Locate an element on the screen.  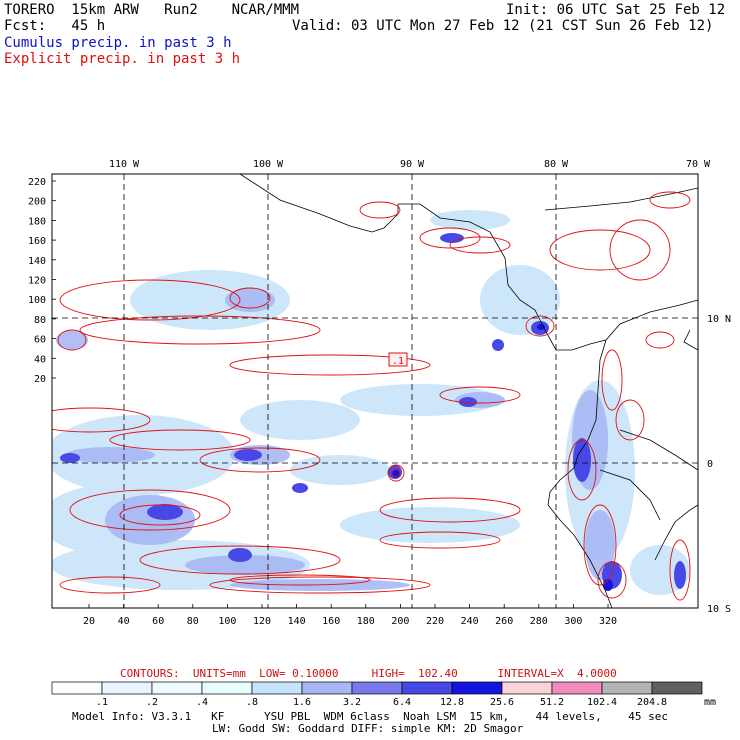
lat-labels: 10 N 0 10 S is located at coordinates (719, 464).